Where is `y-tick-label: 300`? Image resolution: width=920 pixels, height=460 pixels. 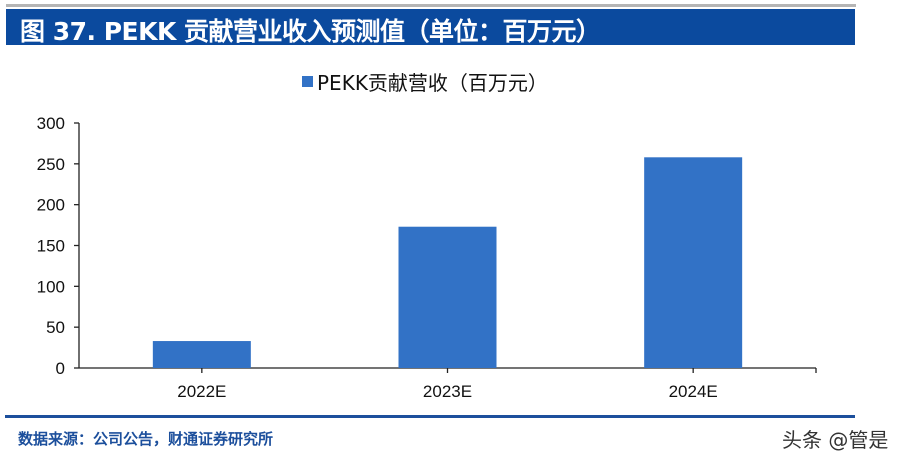
y-tick-label: 300 is located at coordinates (51, 123).